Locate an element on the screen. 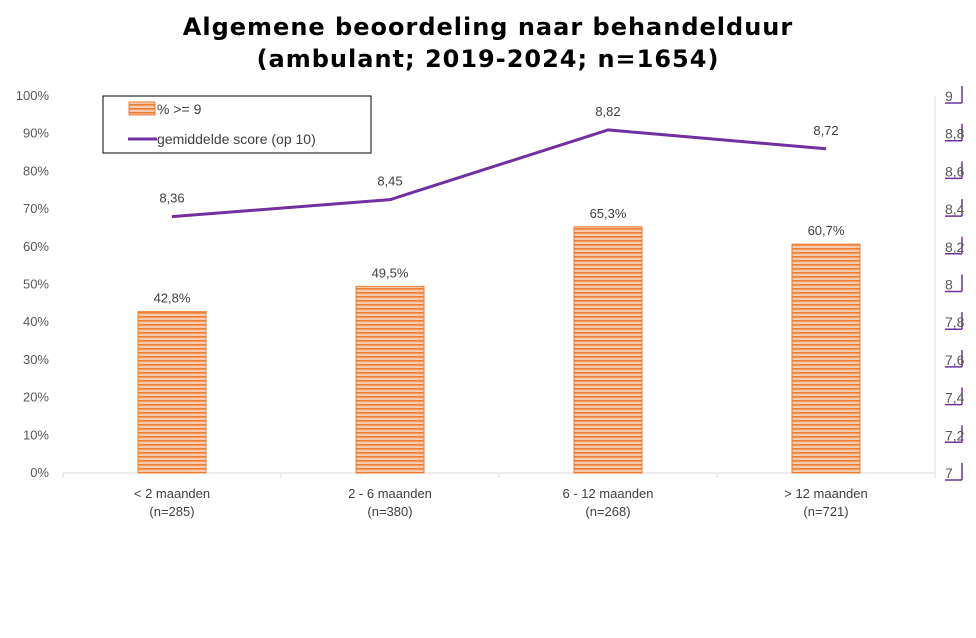 The height and width of the screenshot is (638, 976). line-path is located at coordinates (499, 173).